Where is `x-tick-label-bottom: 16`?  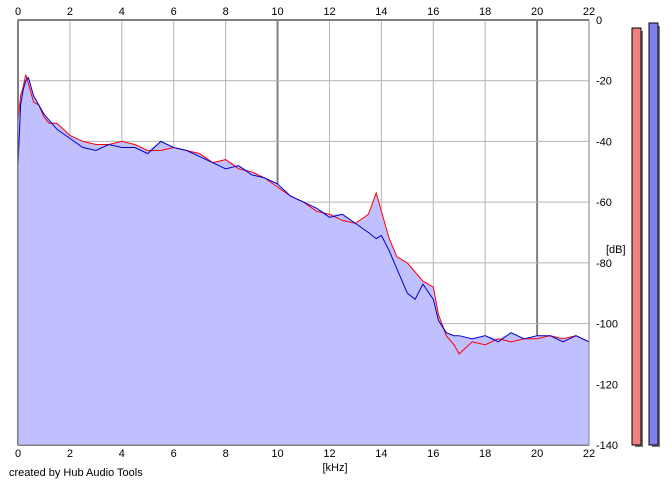 x-tick-label-bottom: 16 is located at coordinates (433, 454).